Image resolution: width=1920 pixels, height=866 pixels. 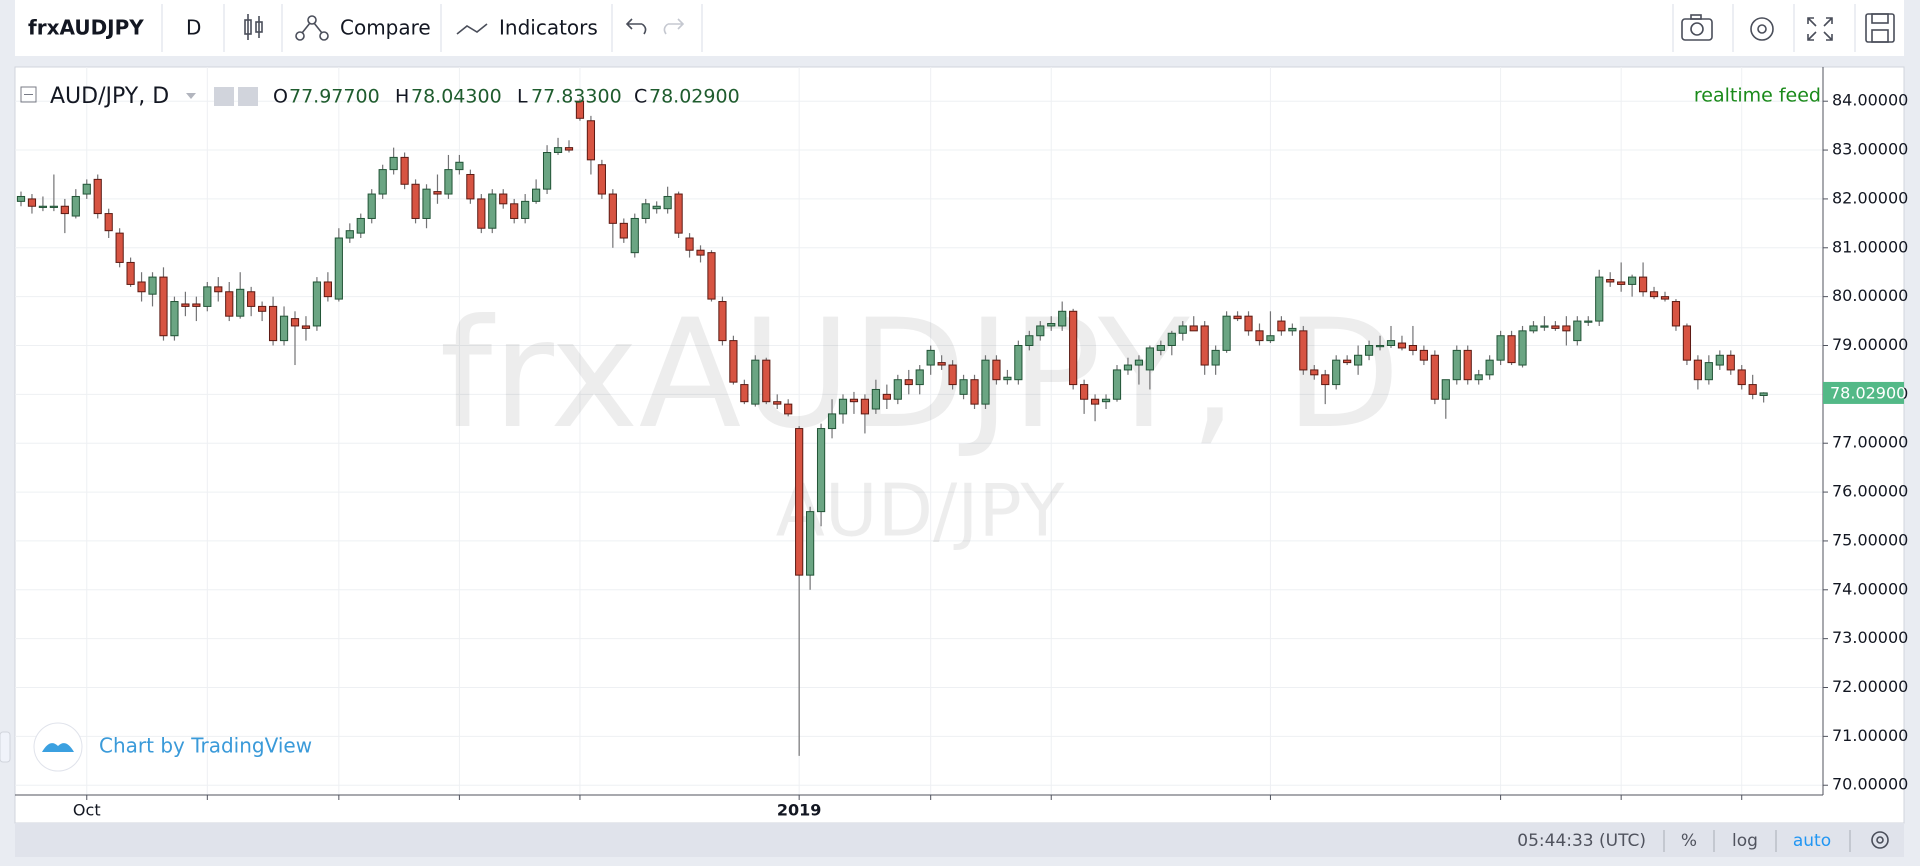 I want to click on snapshot-button, so click(x=1697, y=27).